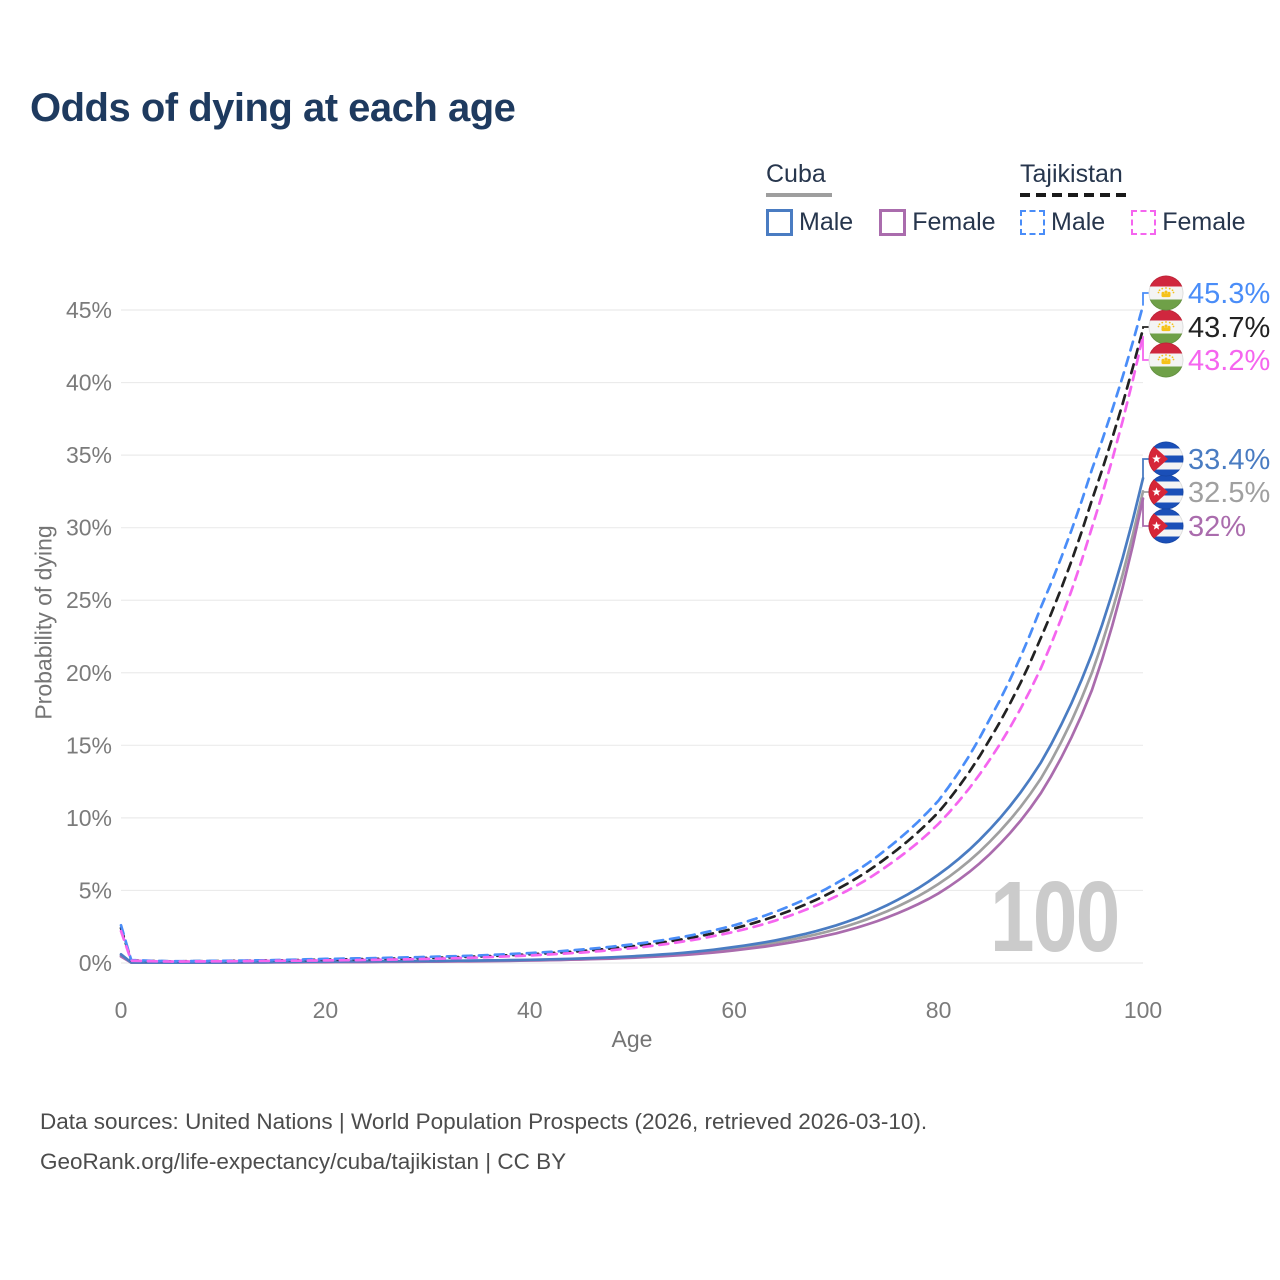  Describe the element at coordinates (326, 1010) in the screenshot. I see `x-tick-label: 20` at that location.